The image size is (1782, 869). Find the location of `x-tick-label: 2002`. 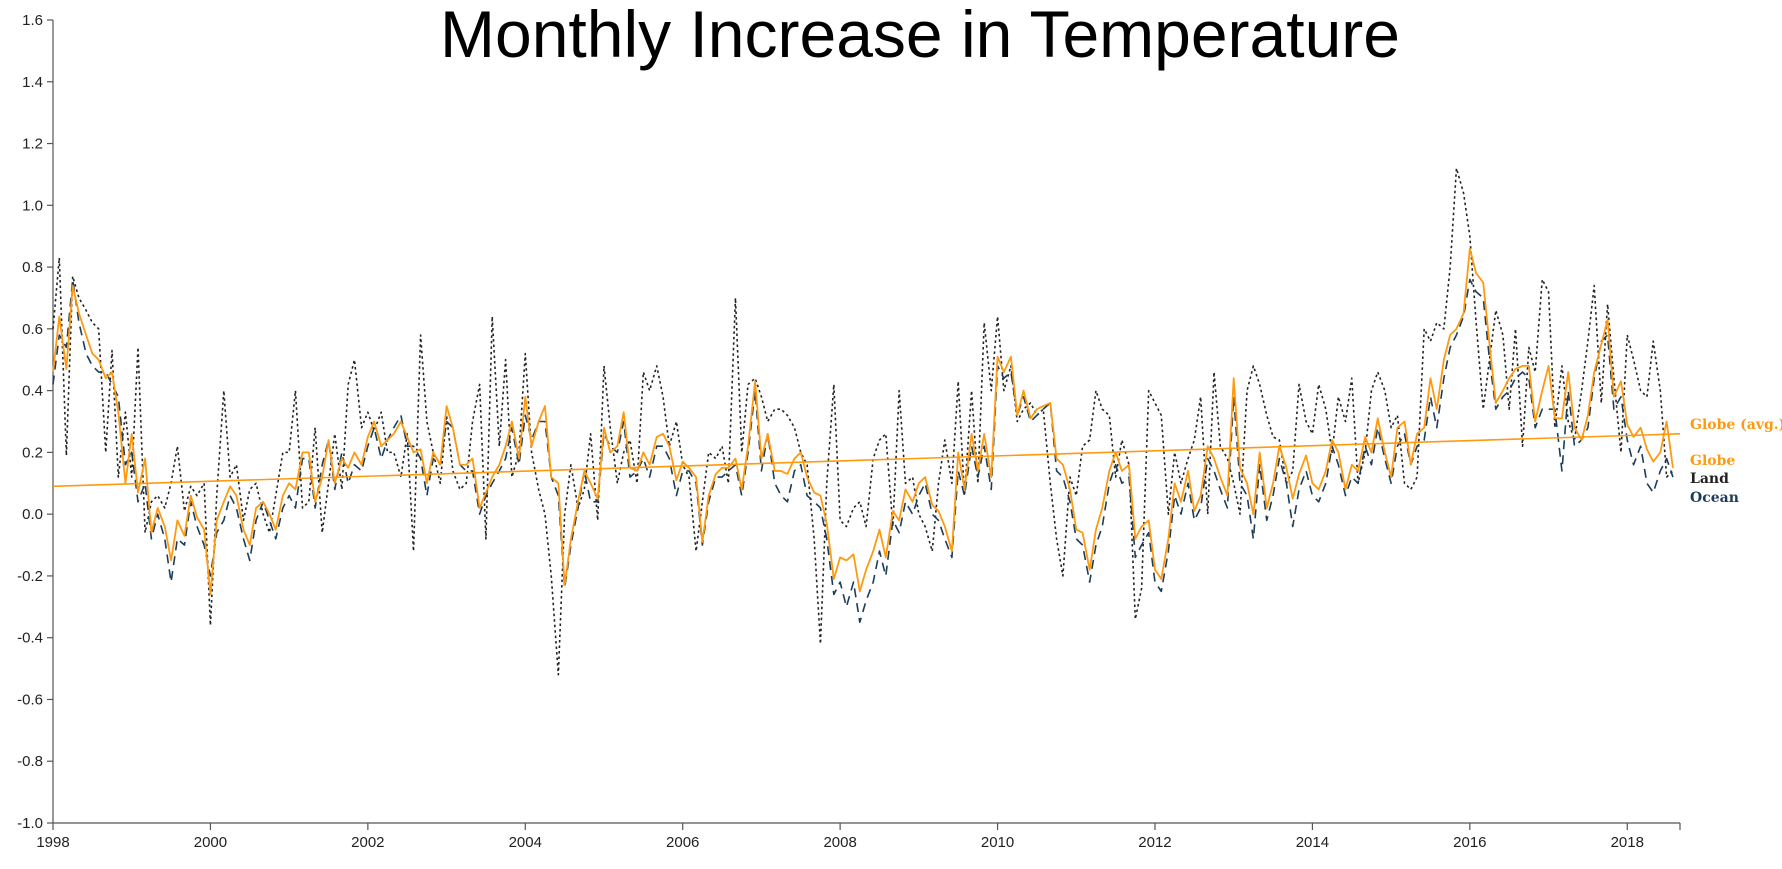

x-tick-label: 2002 is located at coordinates (367, 842).